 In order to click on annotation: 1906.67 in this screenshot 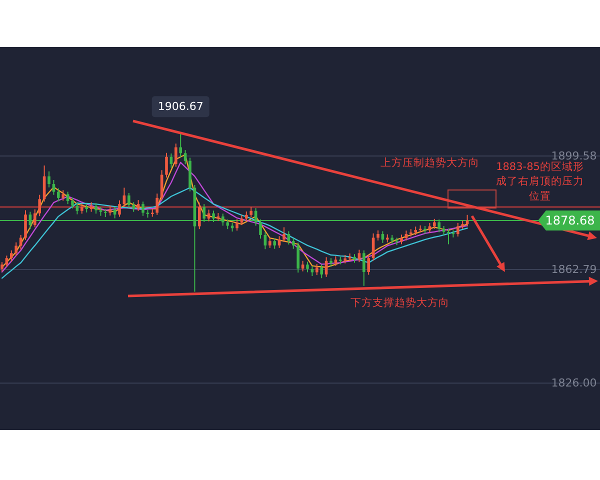, I will do `click(181, 107)`.